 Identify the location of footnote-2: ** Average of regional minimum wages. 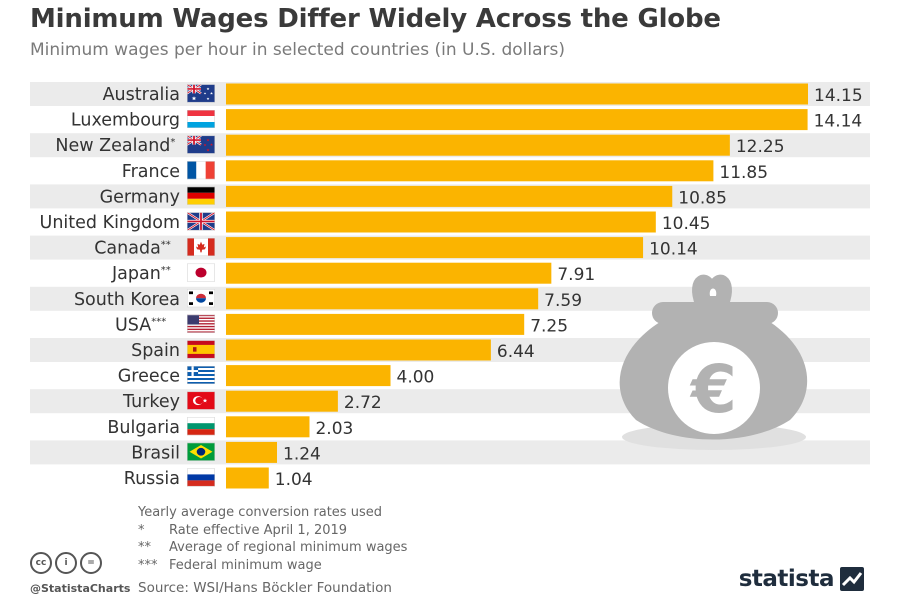
(272, 548).